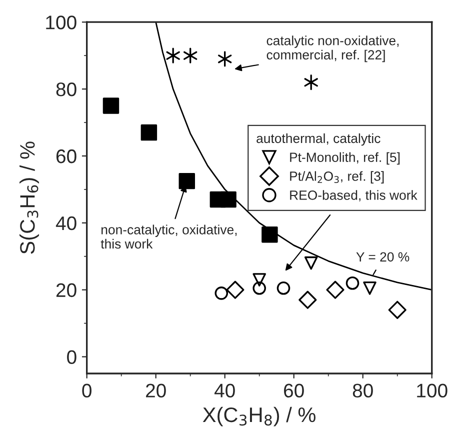  What do you see at coordinates (332, 49) in the screenshot?
I see `annotation: catalytic non-oxidative, commercial, ref. [22]` at bounding box center [332, 49].